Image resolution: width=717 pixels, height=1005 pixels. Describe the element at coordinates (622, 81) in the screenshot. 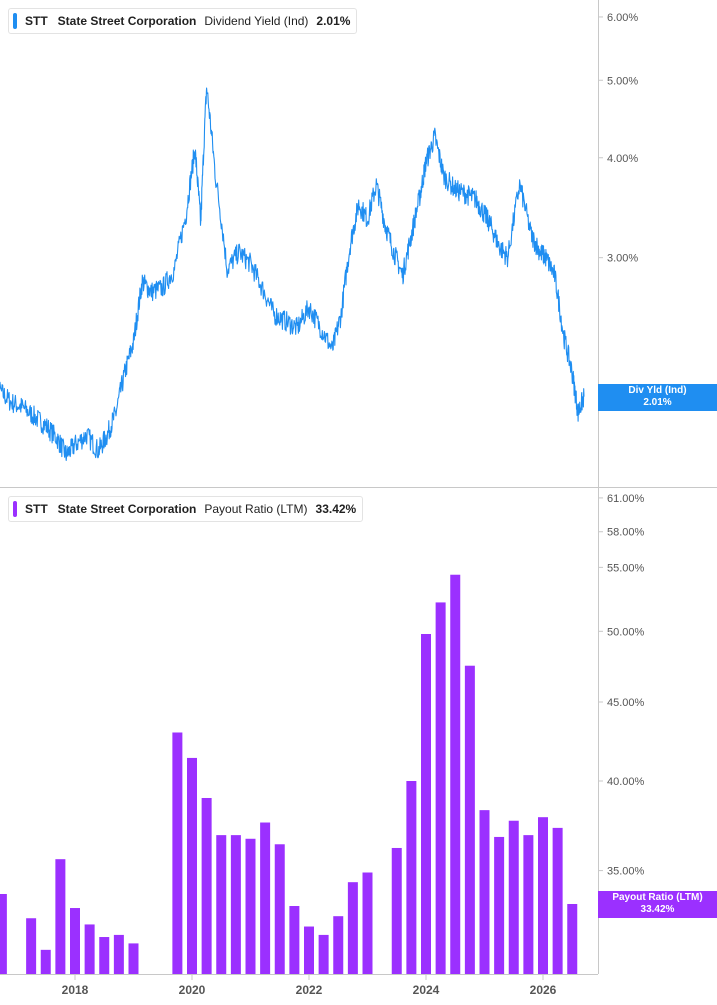

I see `y-tick-label: 5.00%` at that location.